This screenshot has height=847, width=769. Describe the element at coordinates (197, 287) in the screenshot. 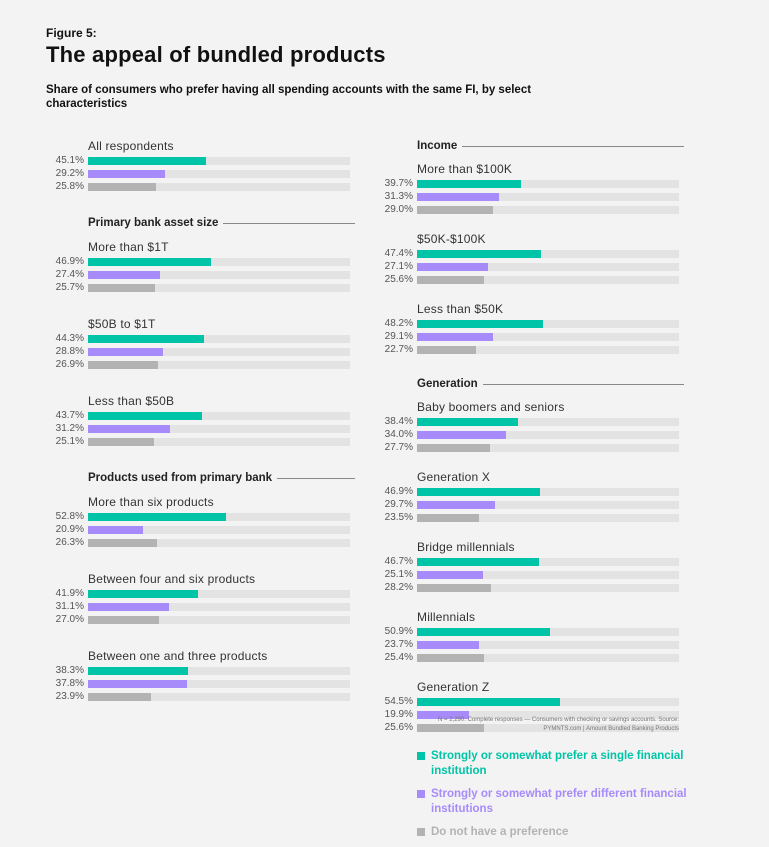

I see `bar-row: 25.7%` at that location.